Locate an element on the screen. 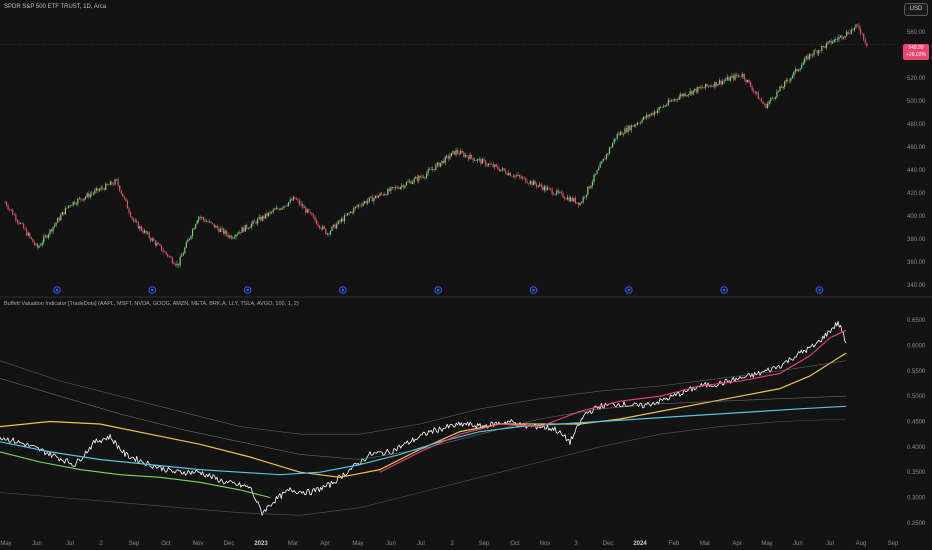 The height and width of the screenshot is (550, 932). time-axis-tick: Jul is located at coordinates (421, 544).